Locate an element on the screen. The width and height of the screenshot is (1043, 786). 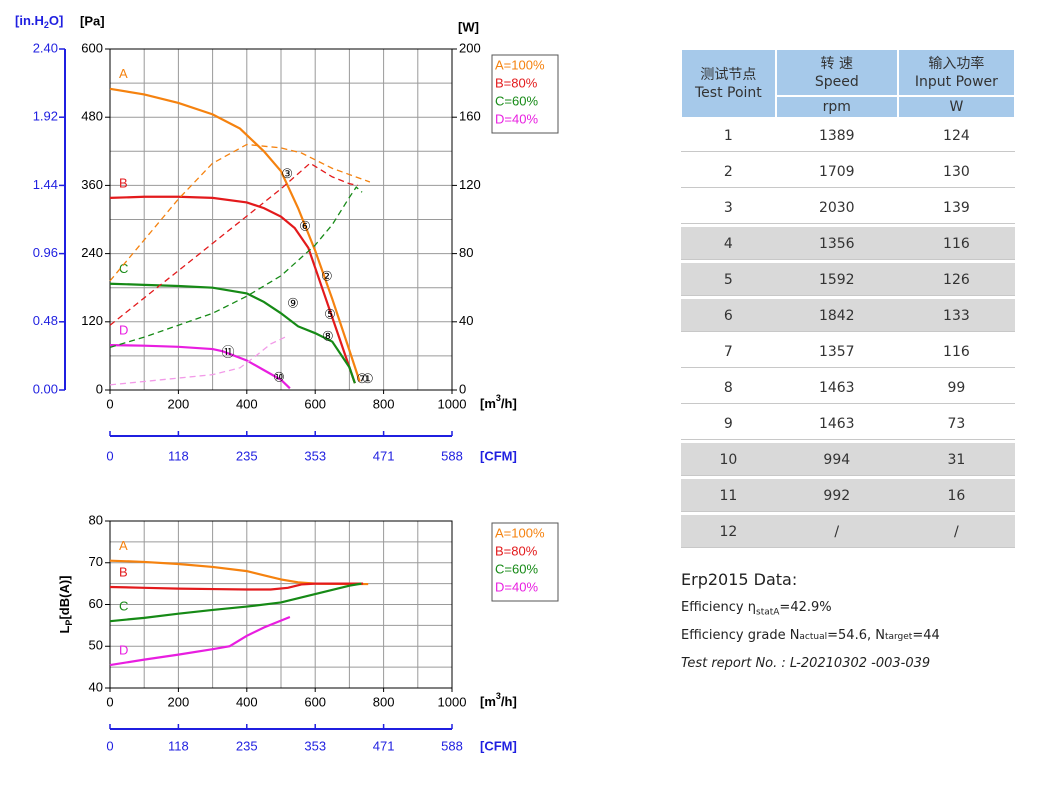
table-cell: 1709 is located at coordinates (836, 172).